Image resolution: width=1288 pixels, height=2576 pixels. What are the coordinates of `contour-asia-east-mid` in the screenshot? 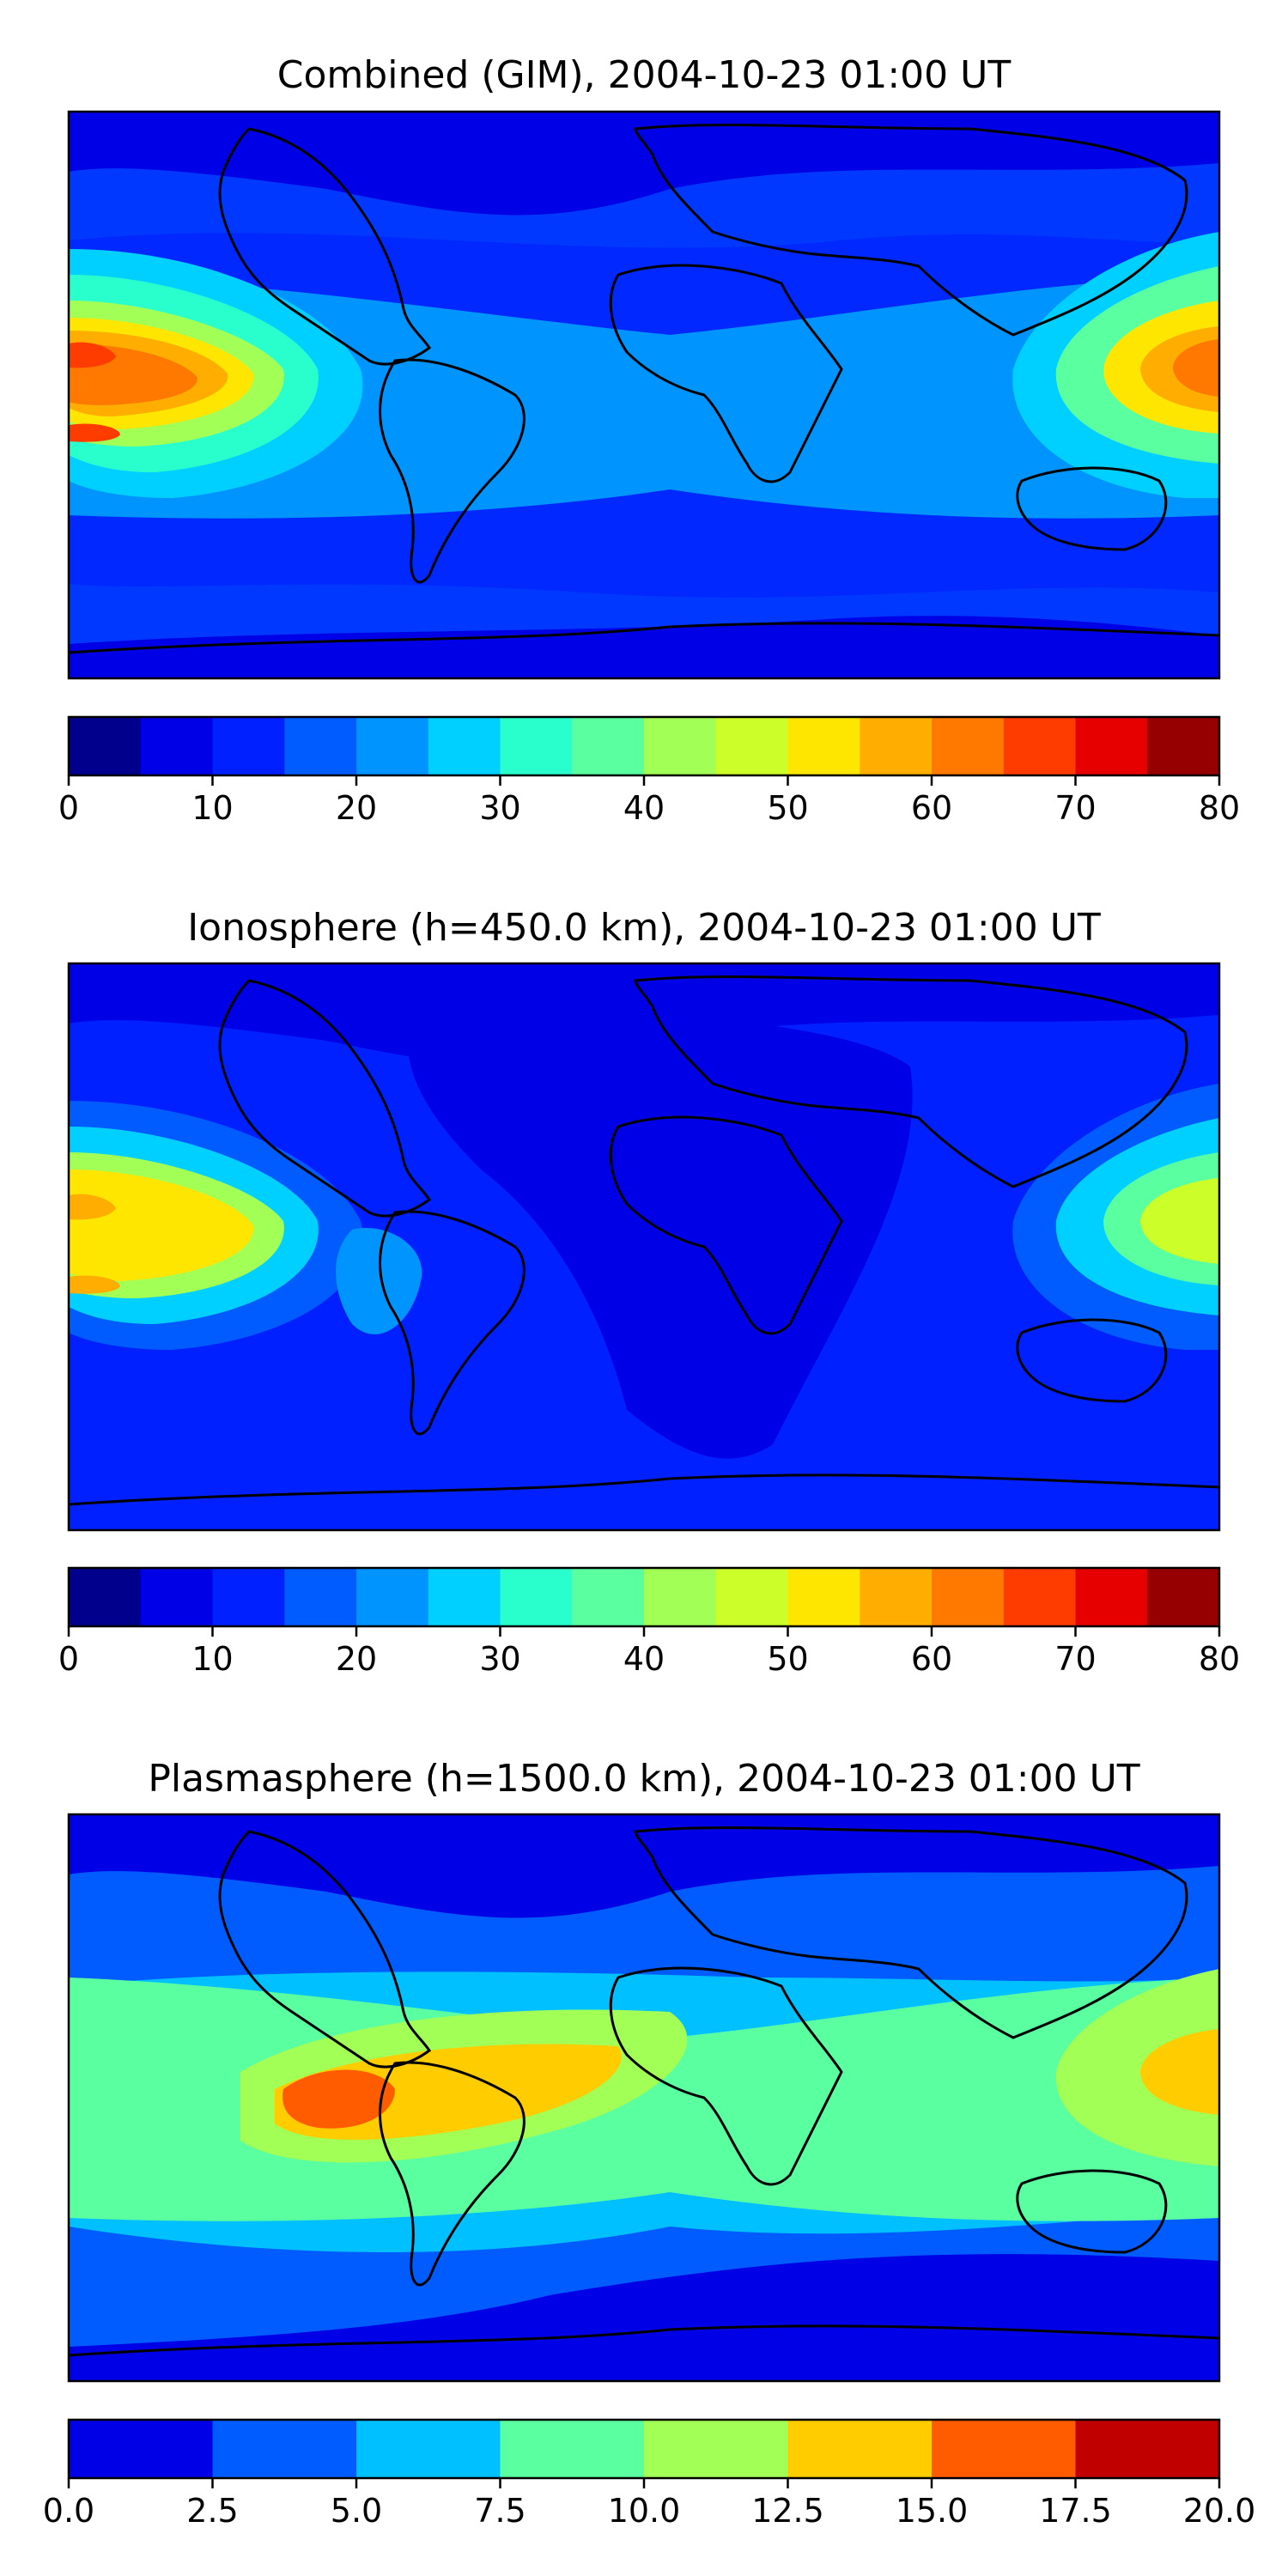 It's located at (1137, 2068).